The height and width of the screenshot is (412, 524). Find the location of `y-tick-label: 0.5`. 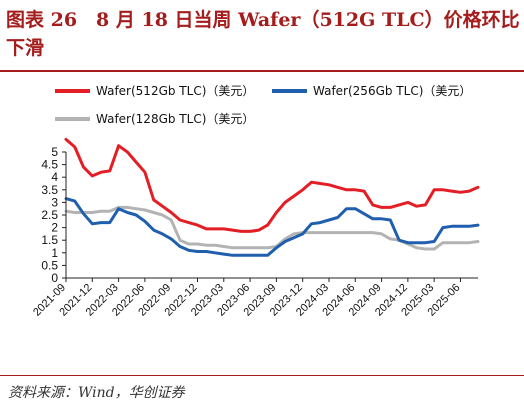

y-tick-label: 0.5 is located at coordinates (49, 265).